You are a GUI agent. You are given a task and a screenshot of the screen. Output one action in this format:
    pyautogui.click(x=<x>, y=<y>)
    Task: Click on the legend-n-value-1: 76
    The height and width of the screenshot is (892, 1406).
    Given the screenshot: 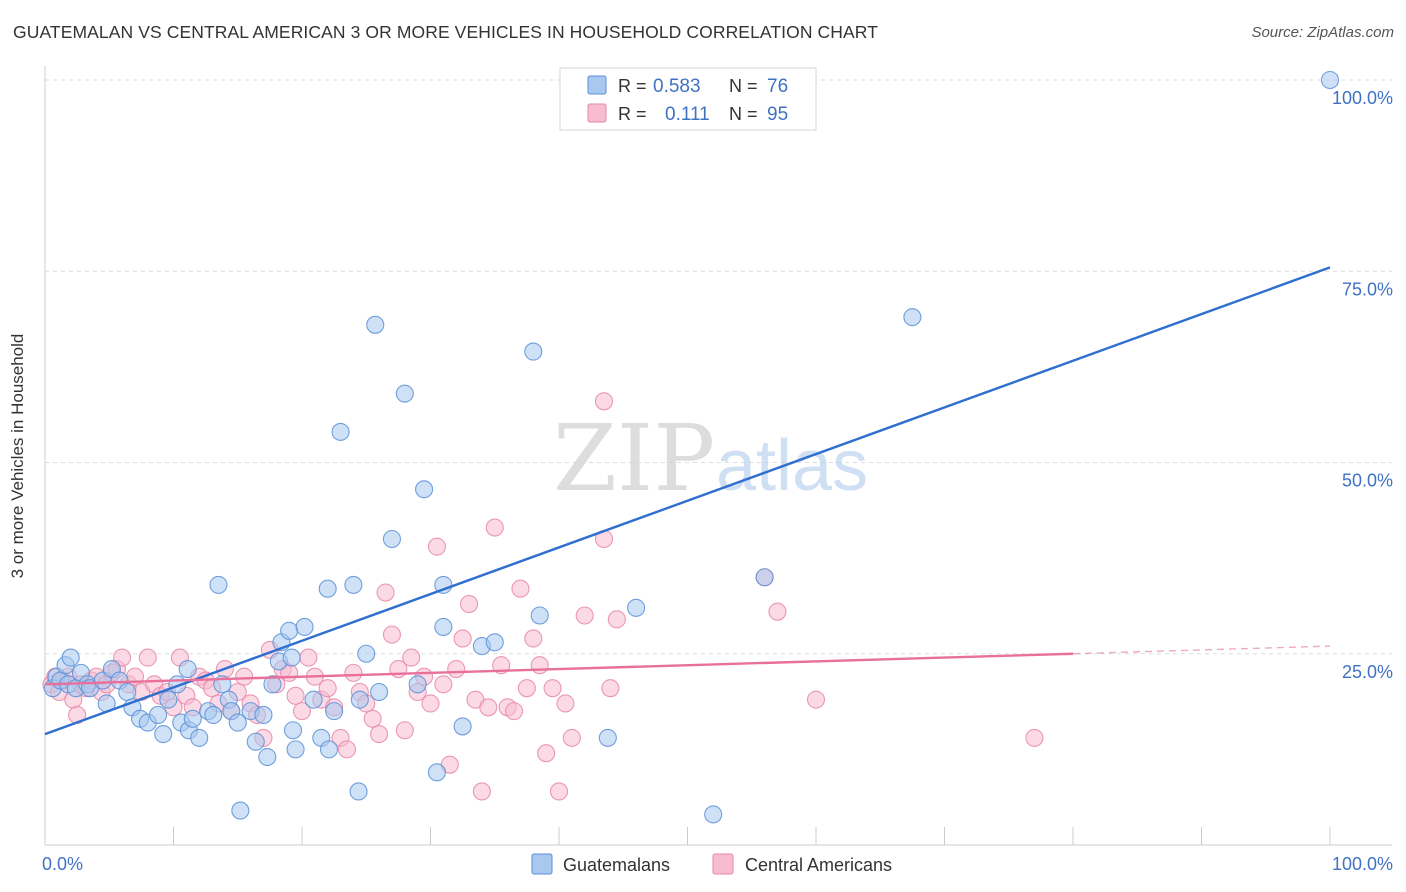 What is the action you would take?
    pyautogui.click(x=777, y=86)
    